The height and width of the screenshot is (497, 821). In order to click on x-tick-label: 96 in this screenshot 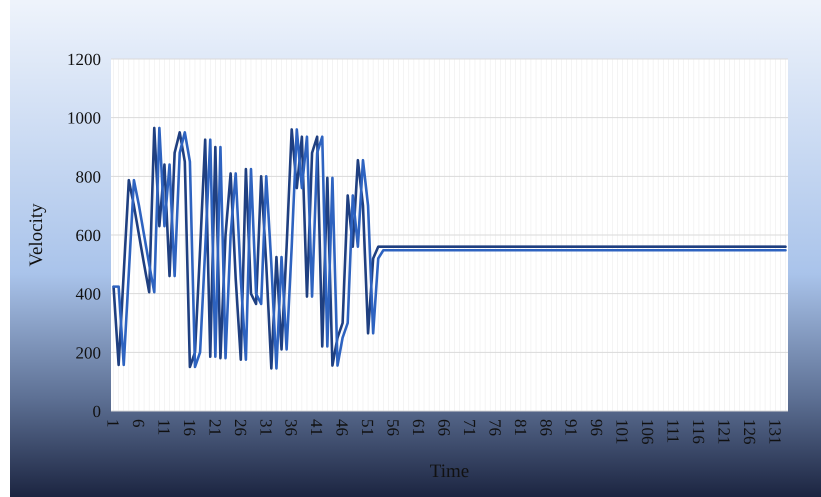, I will do `click(596, 427)`.